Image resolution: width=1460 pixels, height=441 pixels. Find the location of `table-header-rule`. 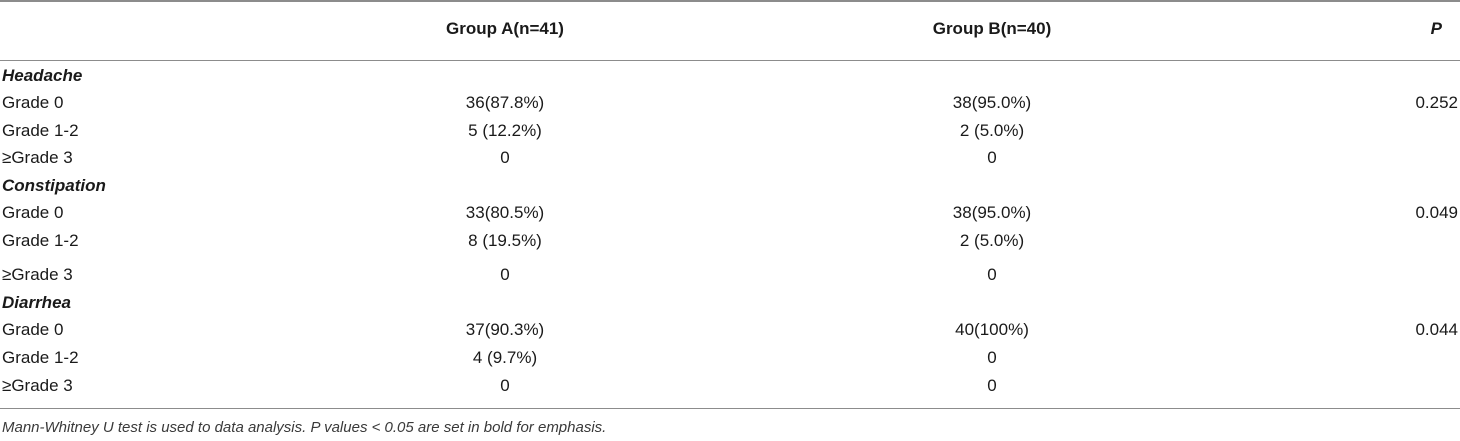

table-header-rule is located at coordinates (730, 60).